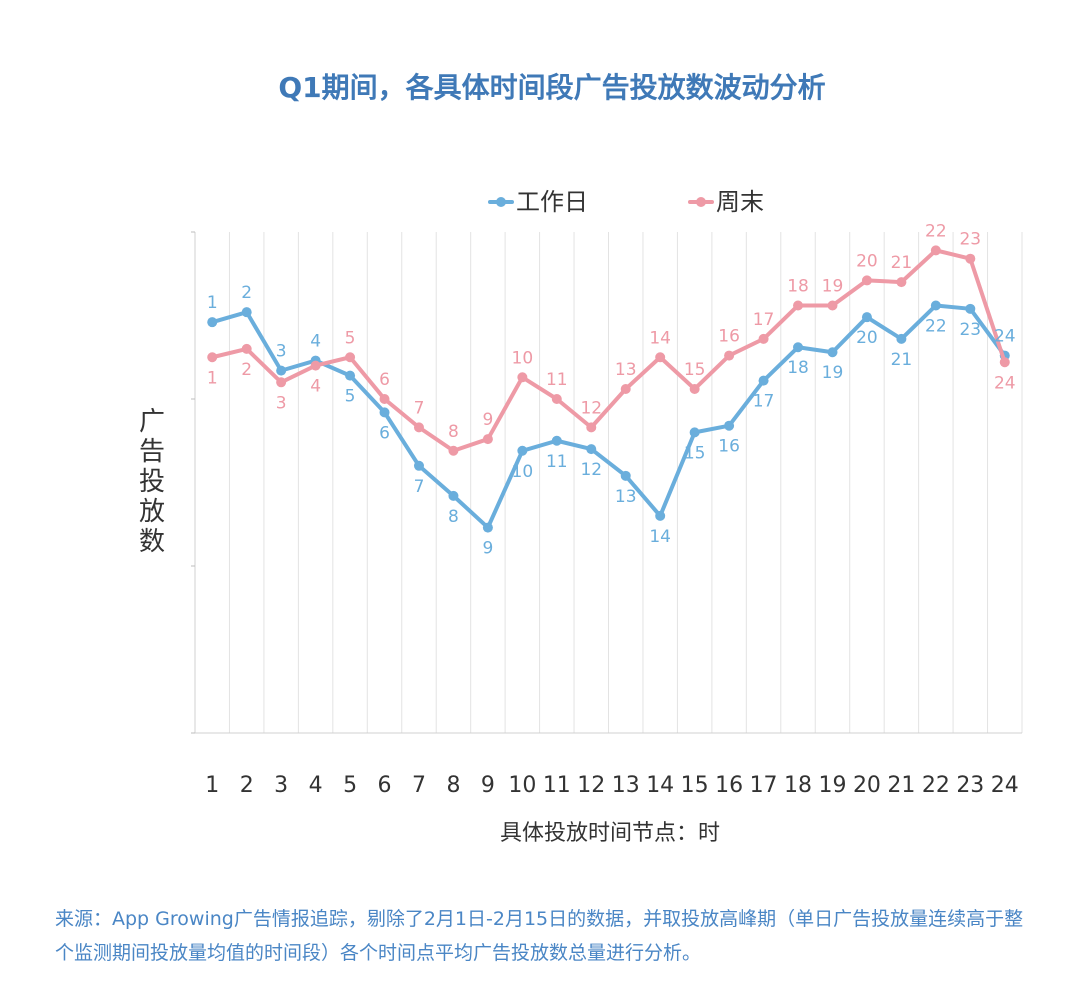 The width and height of the screenshot is (1080, 987). Describe the element at coordinates (936, 785) in the screenshot. I see `x-tick-label: 22` at that location.